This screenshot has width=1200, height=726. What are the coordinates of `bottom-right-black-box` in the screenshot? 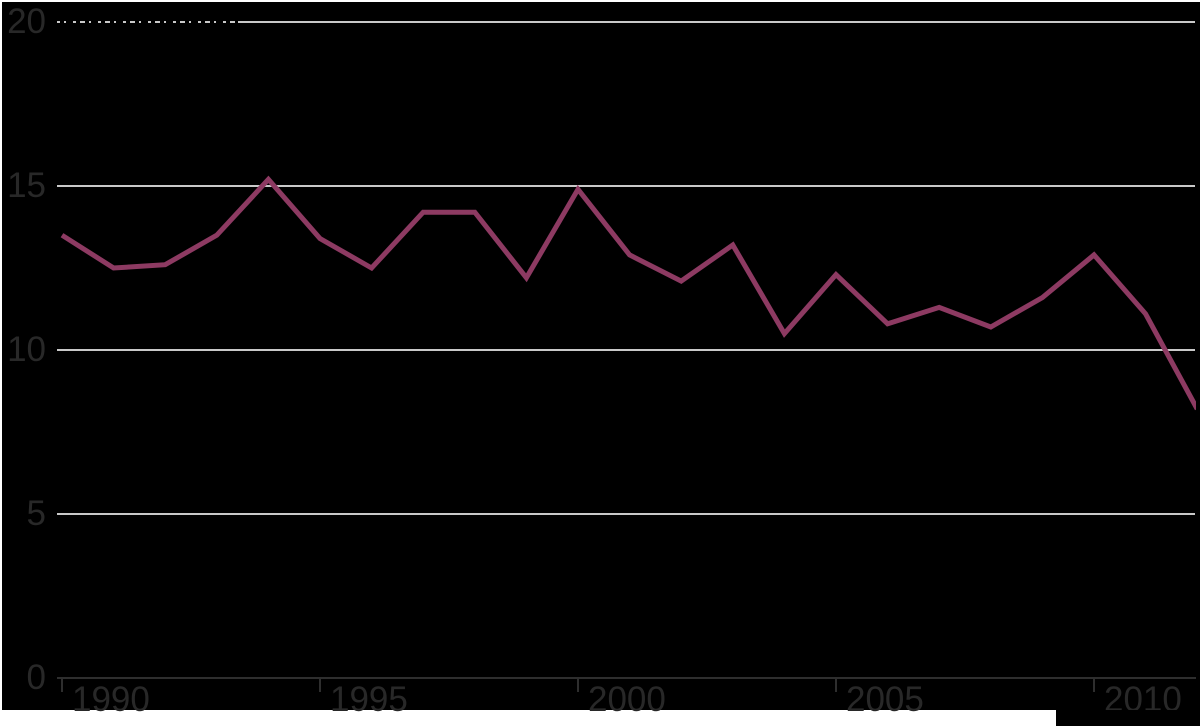 It's located at (1128, 718).